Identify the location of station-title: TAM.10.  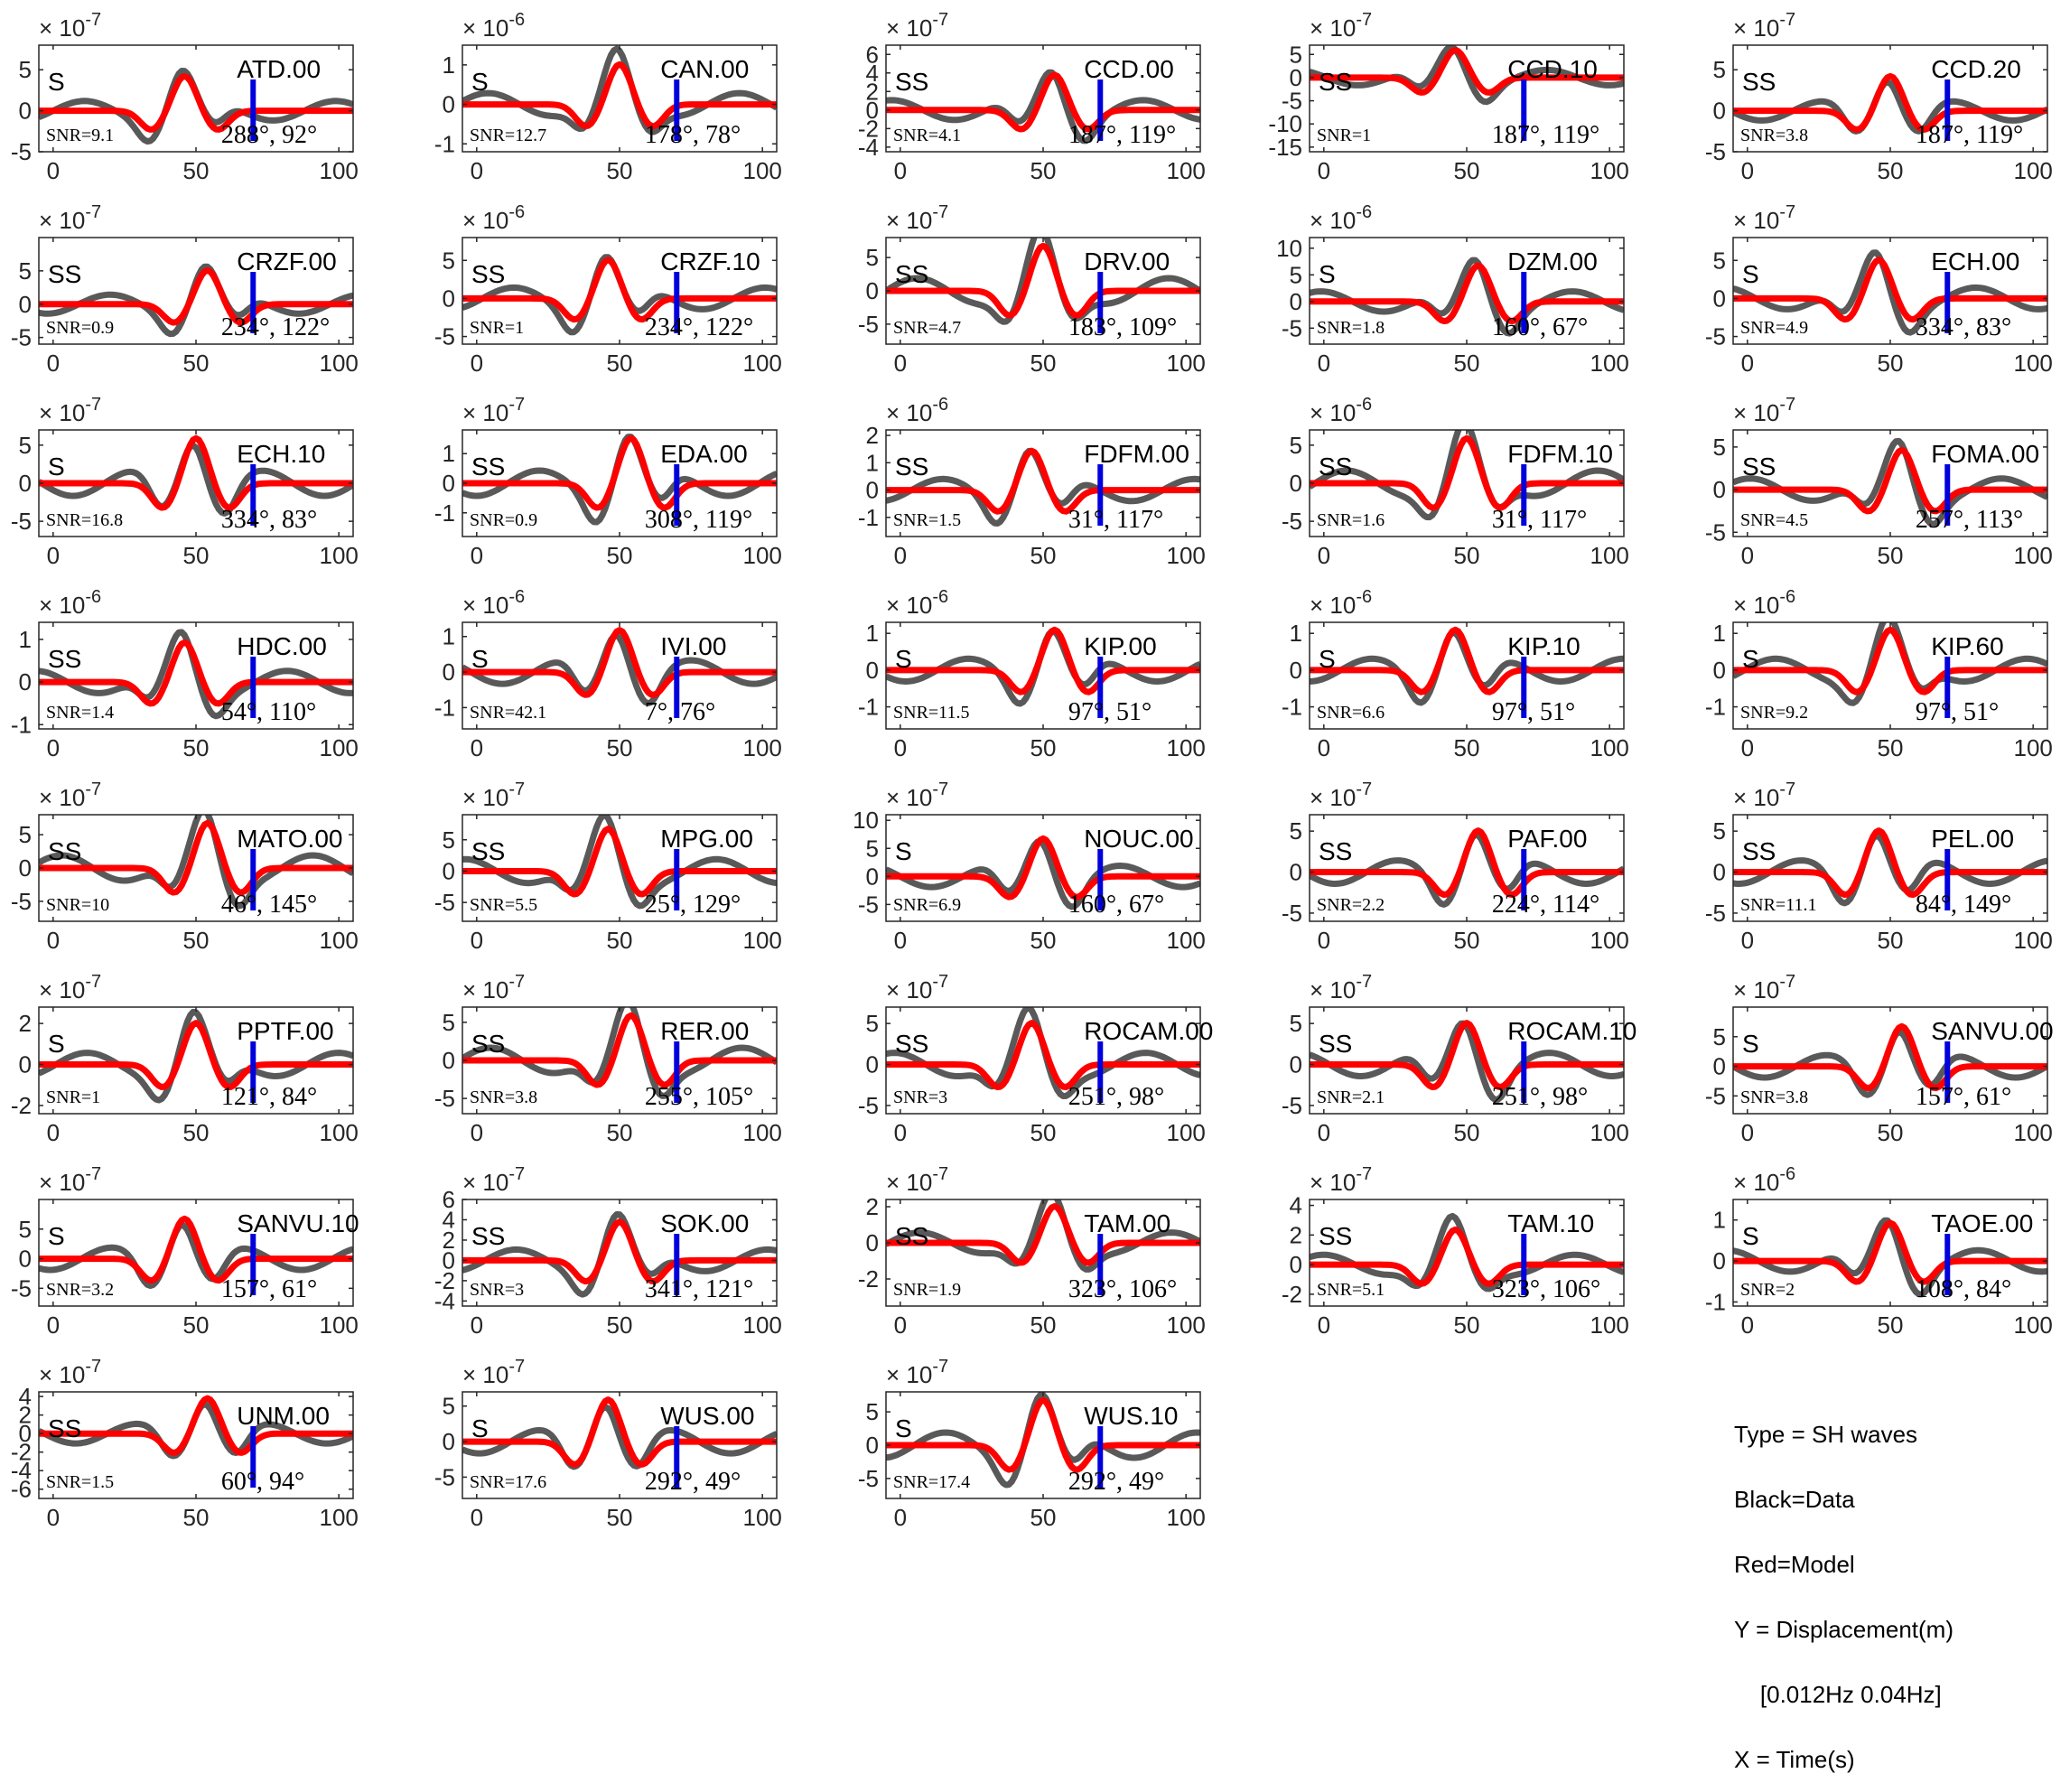
(1550, 1223).